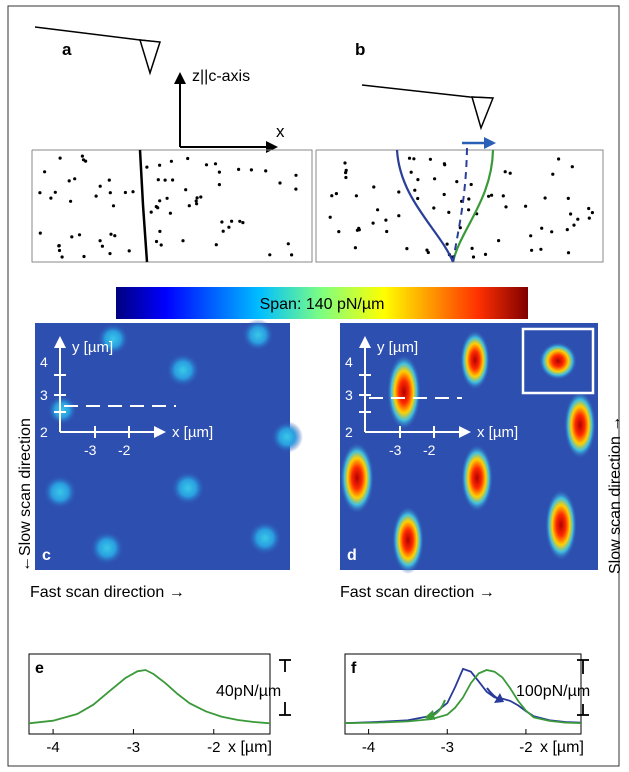  What do you see at coordinates (447, 747) in the screenshot?
I see `xtick-label: -3` at bounding box center [447, 747].